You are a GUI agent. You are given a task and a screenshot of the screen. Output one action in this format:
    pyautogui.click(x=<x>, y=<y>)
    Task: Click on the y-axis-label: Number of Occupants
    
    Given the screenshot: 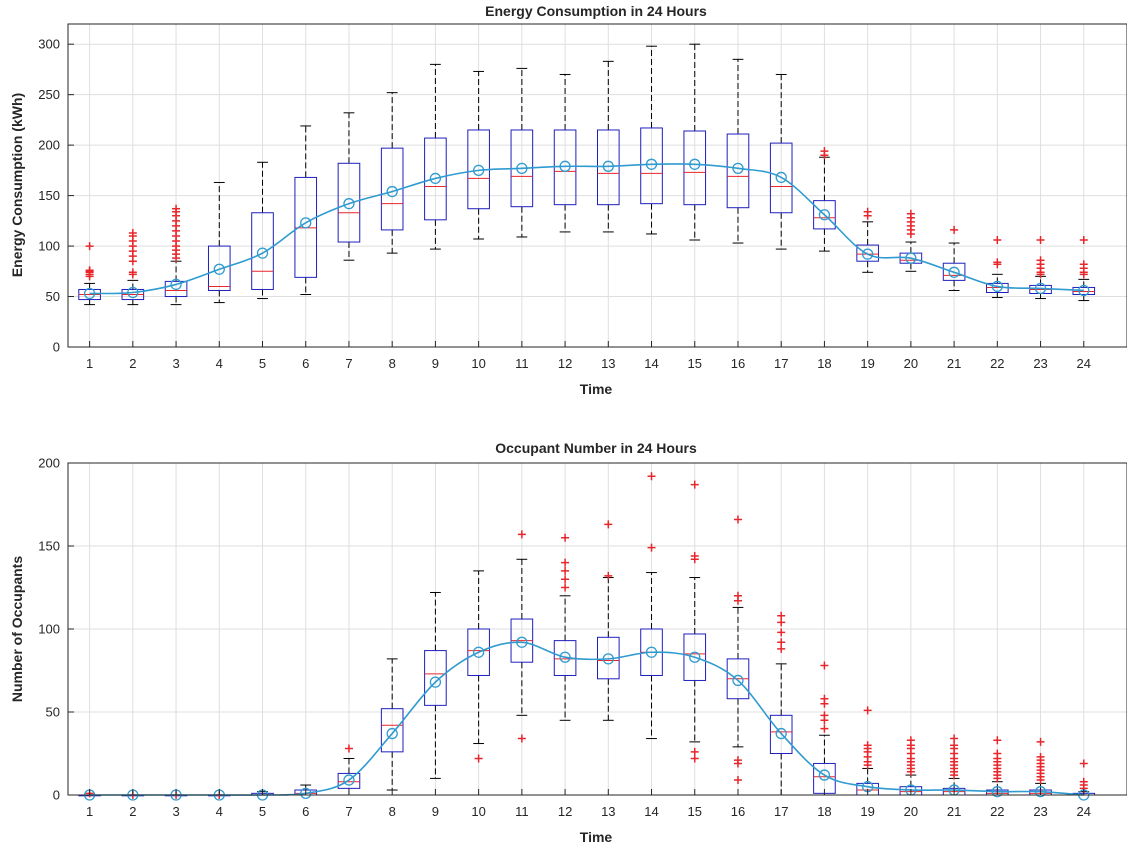 What is the action you would take?
    pyautogui.click(x=17, y=629)
    